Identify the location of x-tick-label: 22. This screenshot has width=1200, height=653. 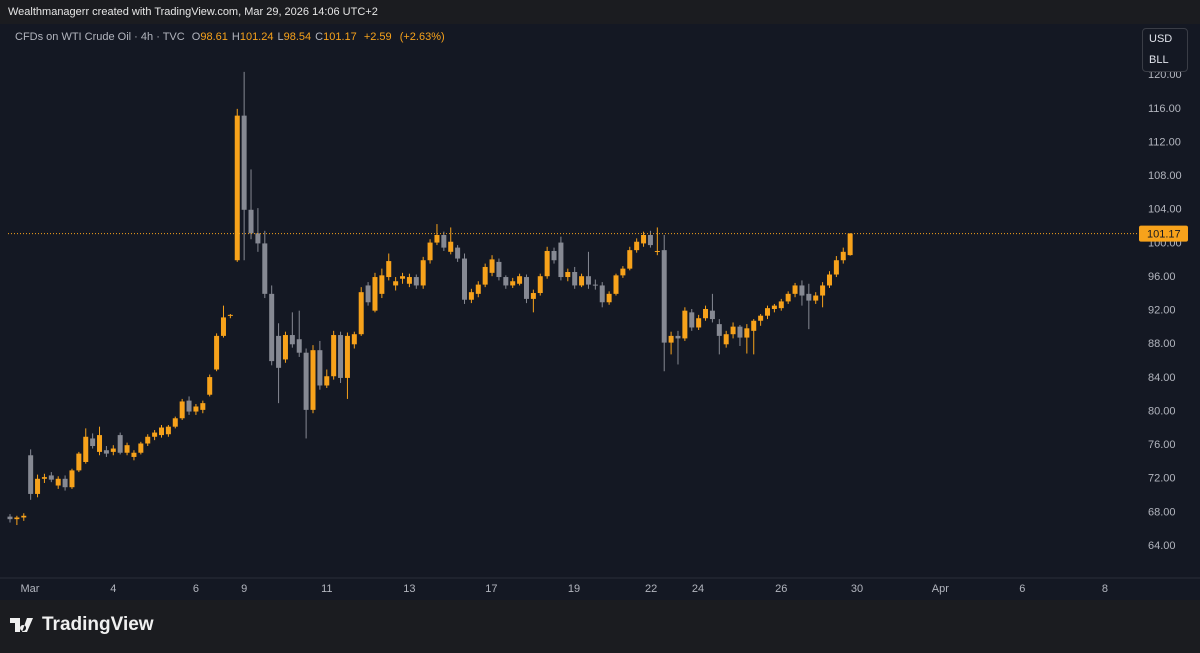
(651, 589).